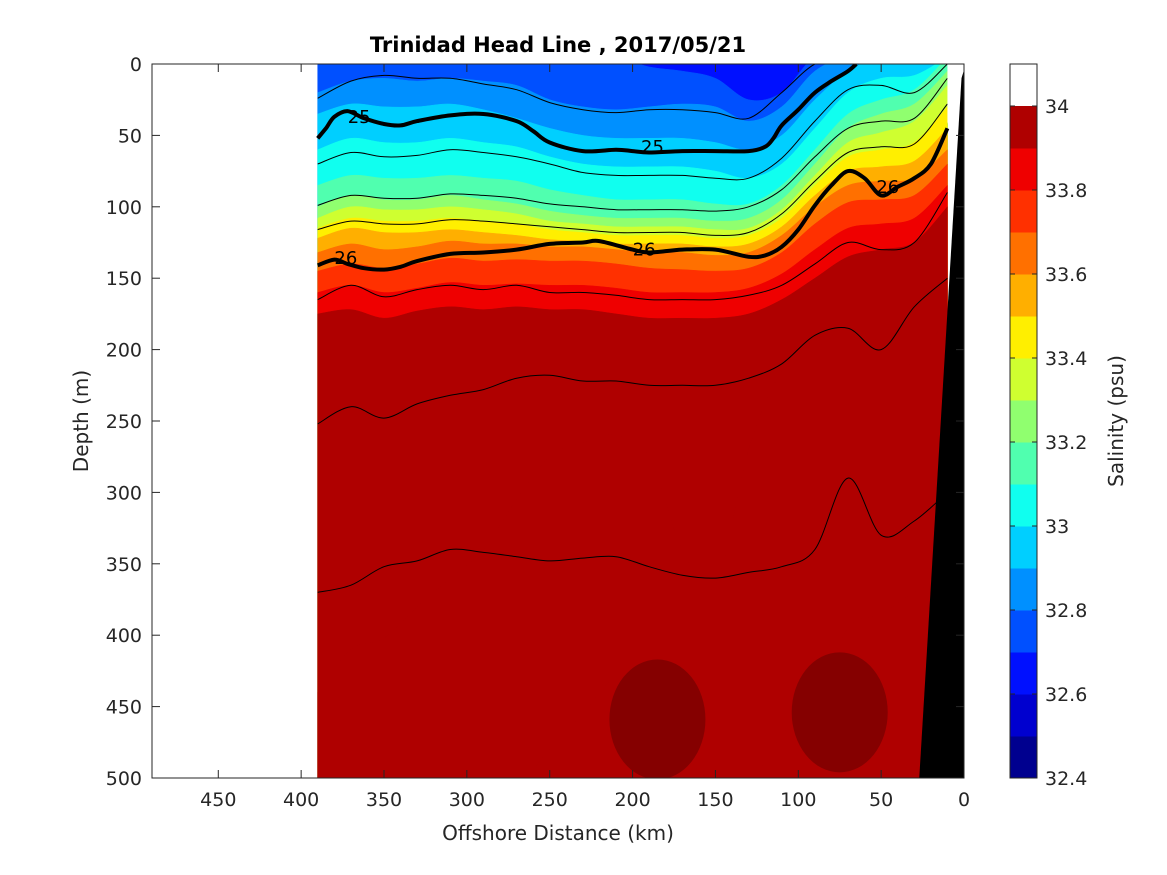 This screenshot has width=1167, height=875. I want to click on colorbar-label: Salinity (psu), so click(1116, 421).